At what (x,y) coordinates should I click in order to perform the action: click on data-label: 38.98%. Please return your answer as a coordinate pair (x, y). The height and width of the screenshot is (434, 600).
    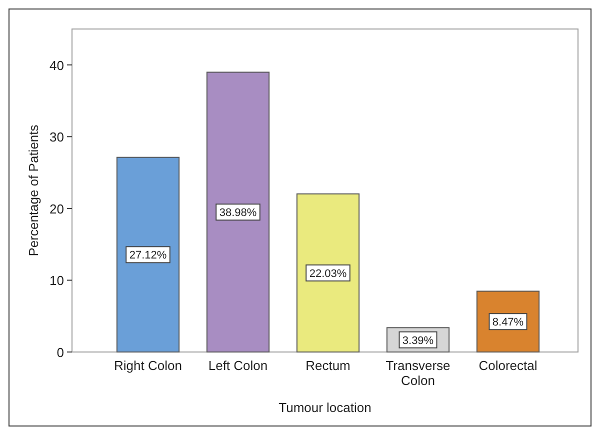
    Looking at the image, I should click on (238, 213).